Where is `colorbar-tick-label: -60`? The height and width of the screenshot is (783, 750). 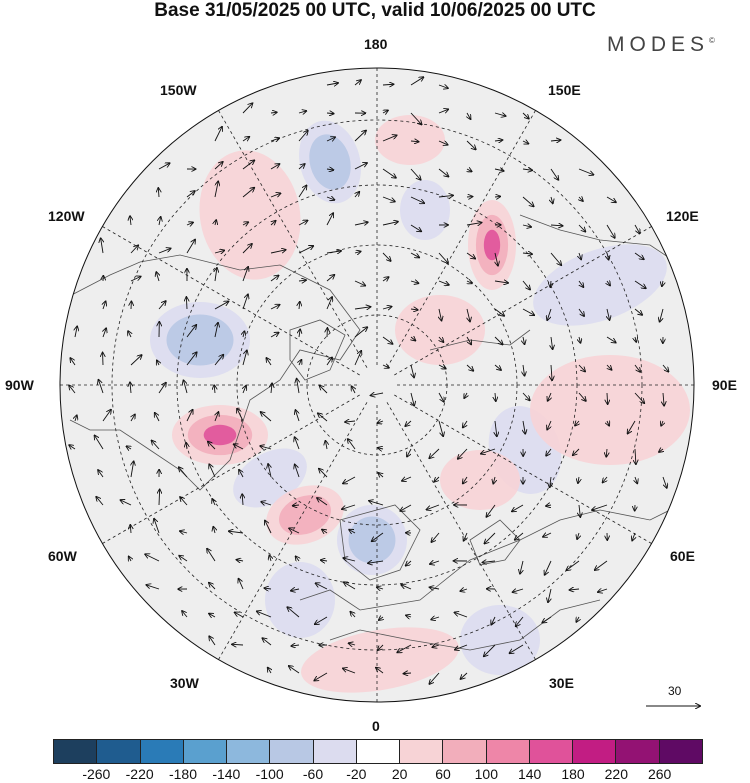
colorbar-tick-label: -60 is located at coordinates (313, 774).